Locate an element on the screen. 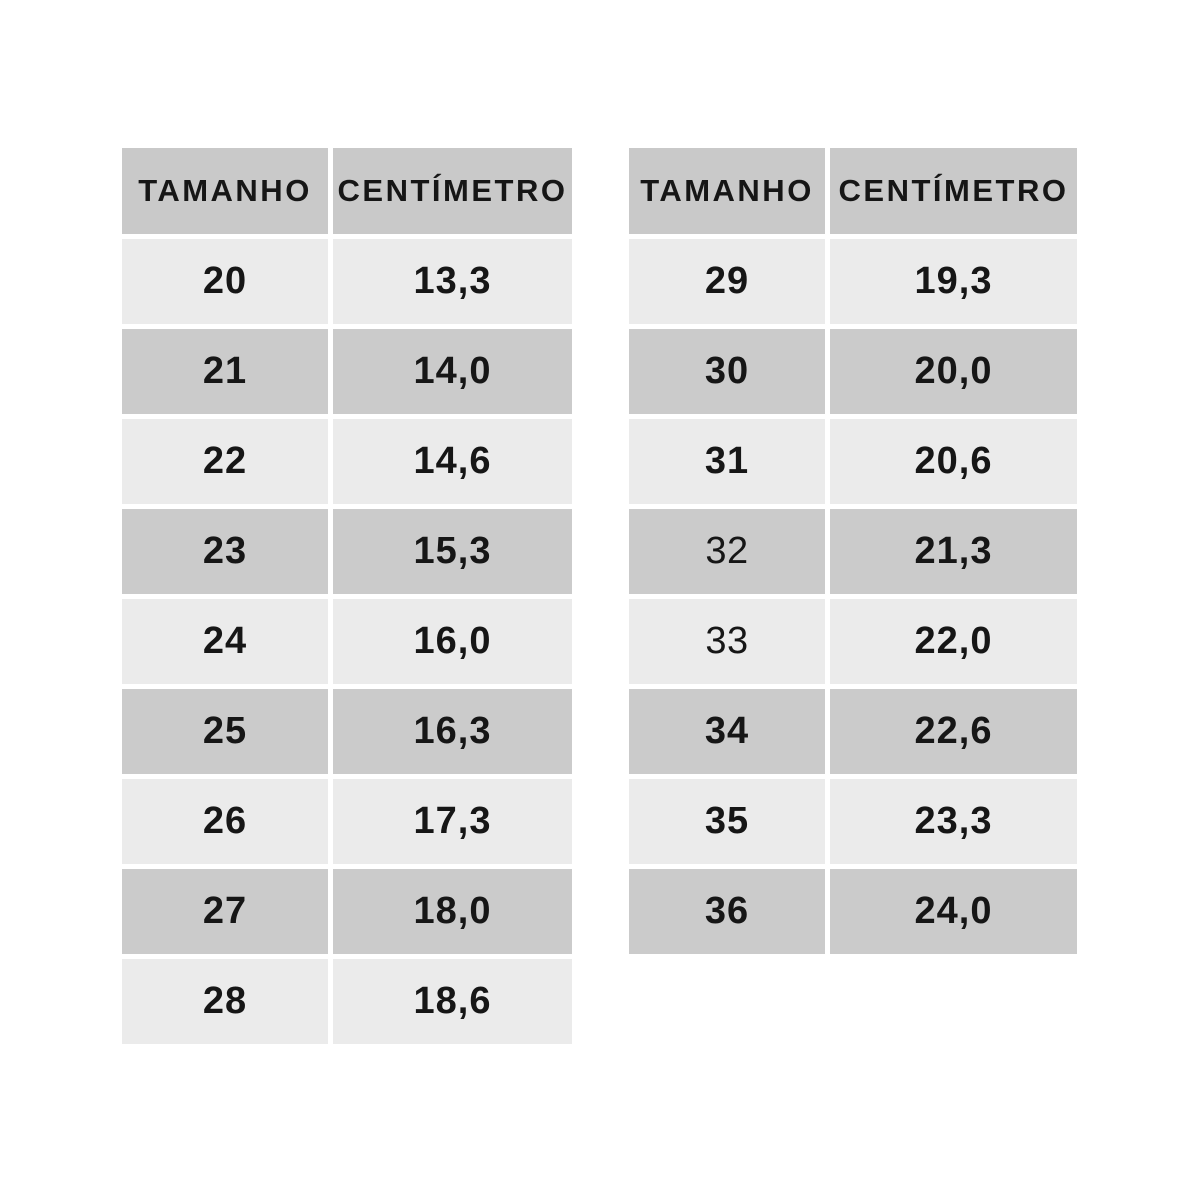 The height and width of the screenshot is (1200, 1200). centimeter-value-cell: 23,3 is located at coordinates (953, 821).